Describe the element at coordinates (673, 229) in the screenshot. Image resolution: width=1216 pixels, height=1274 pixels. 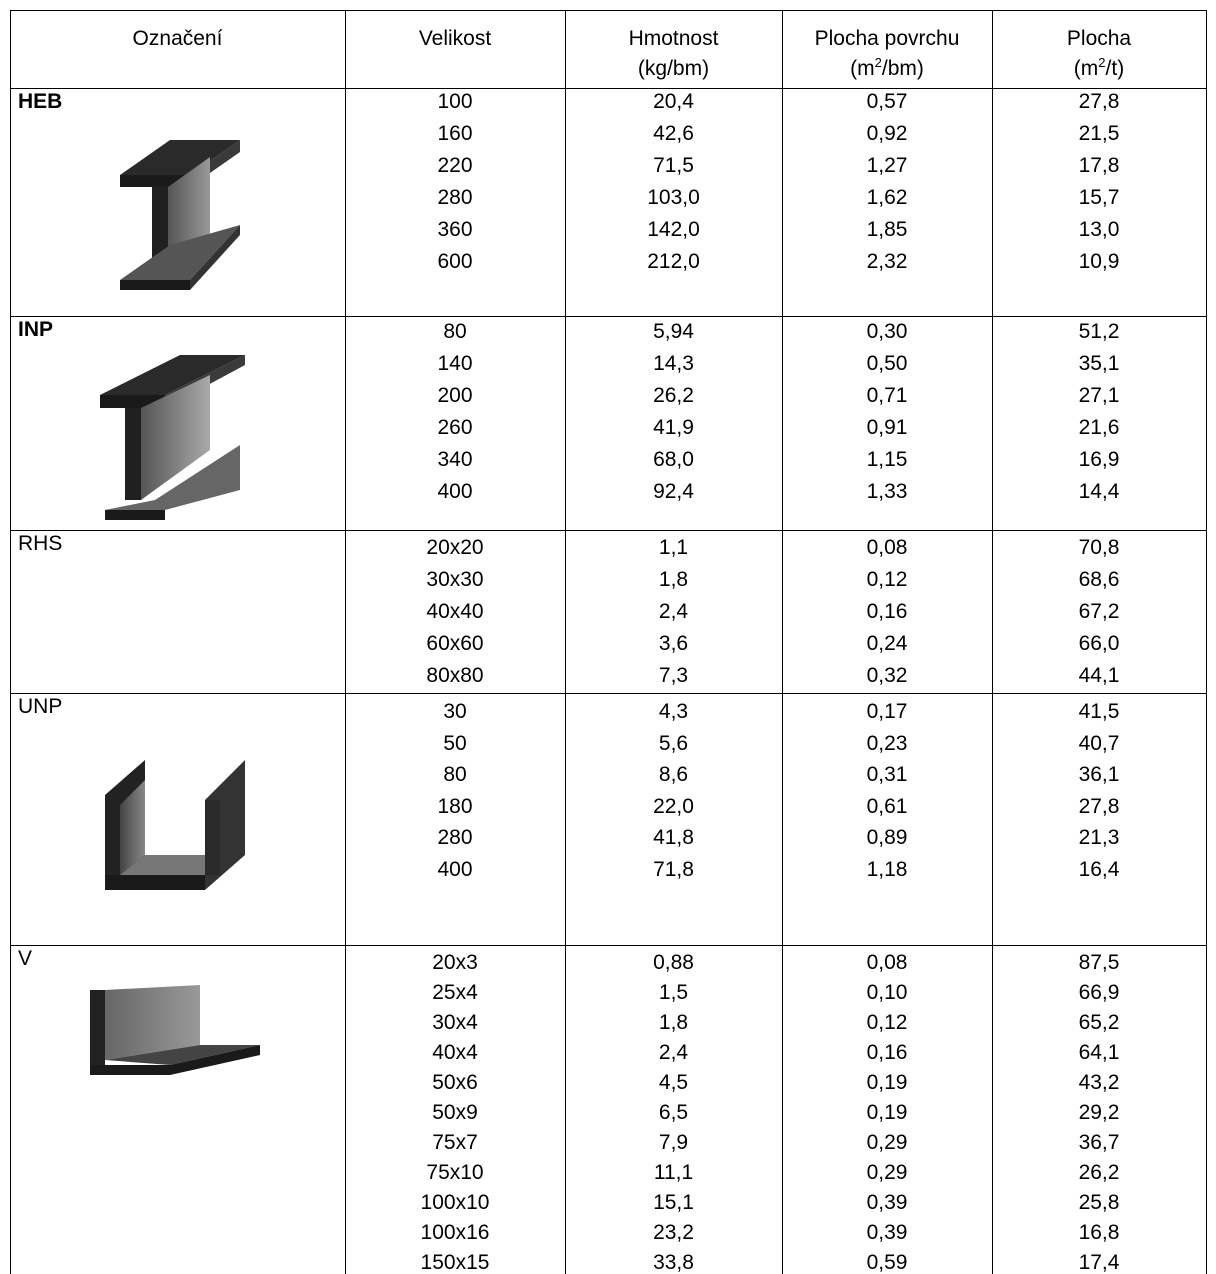
I see `cell: 142,0` at that location.